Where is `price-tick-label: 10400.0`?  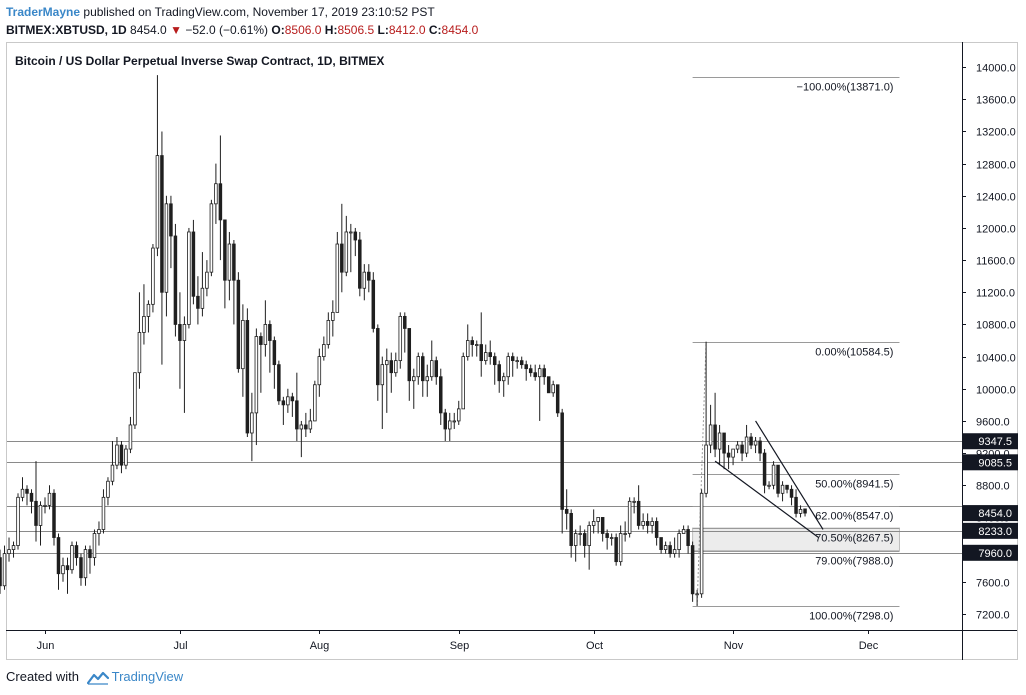
price-tick-label: 10400.0 is located at coordinates (996, 359).